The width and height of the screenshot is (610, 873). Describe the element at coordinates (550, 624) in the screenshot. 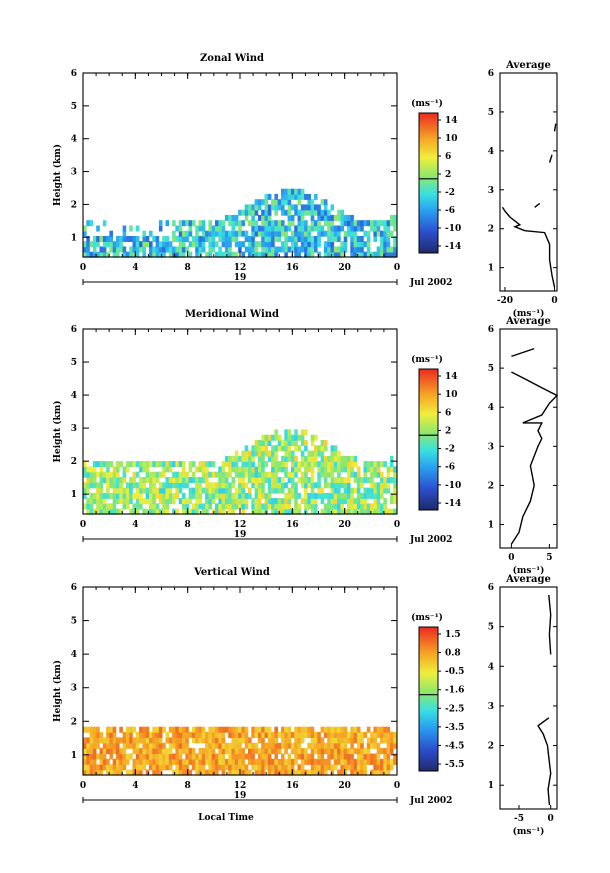

I see `profile-segment` at that location.